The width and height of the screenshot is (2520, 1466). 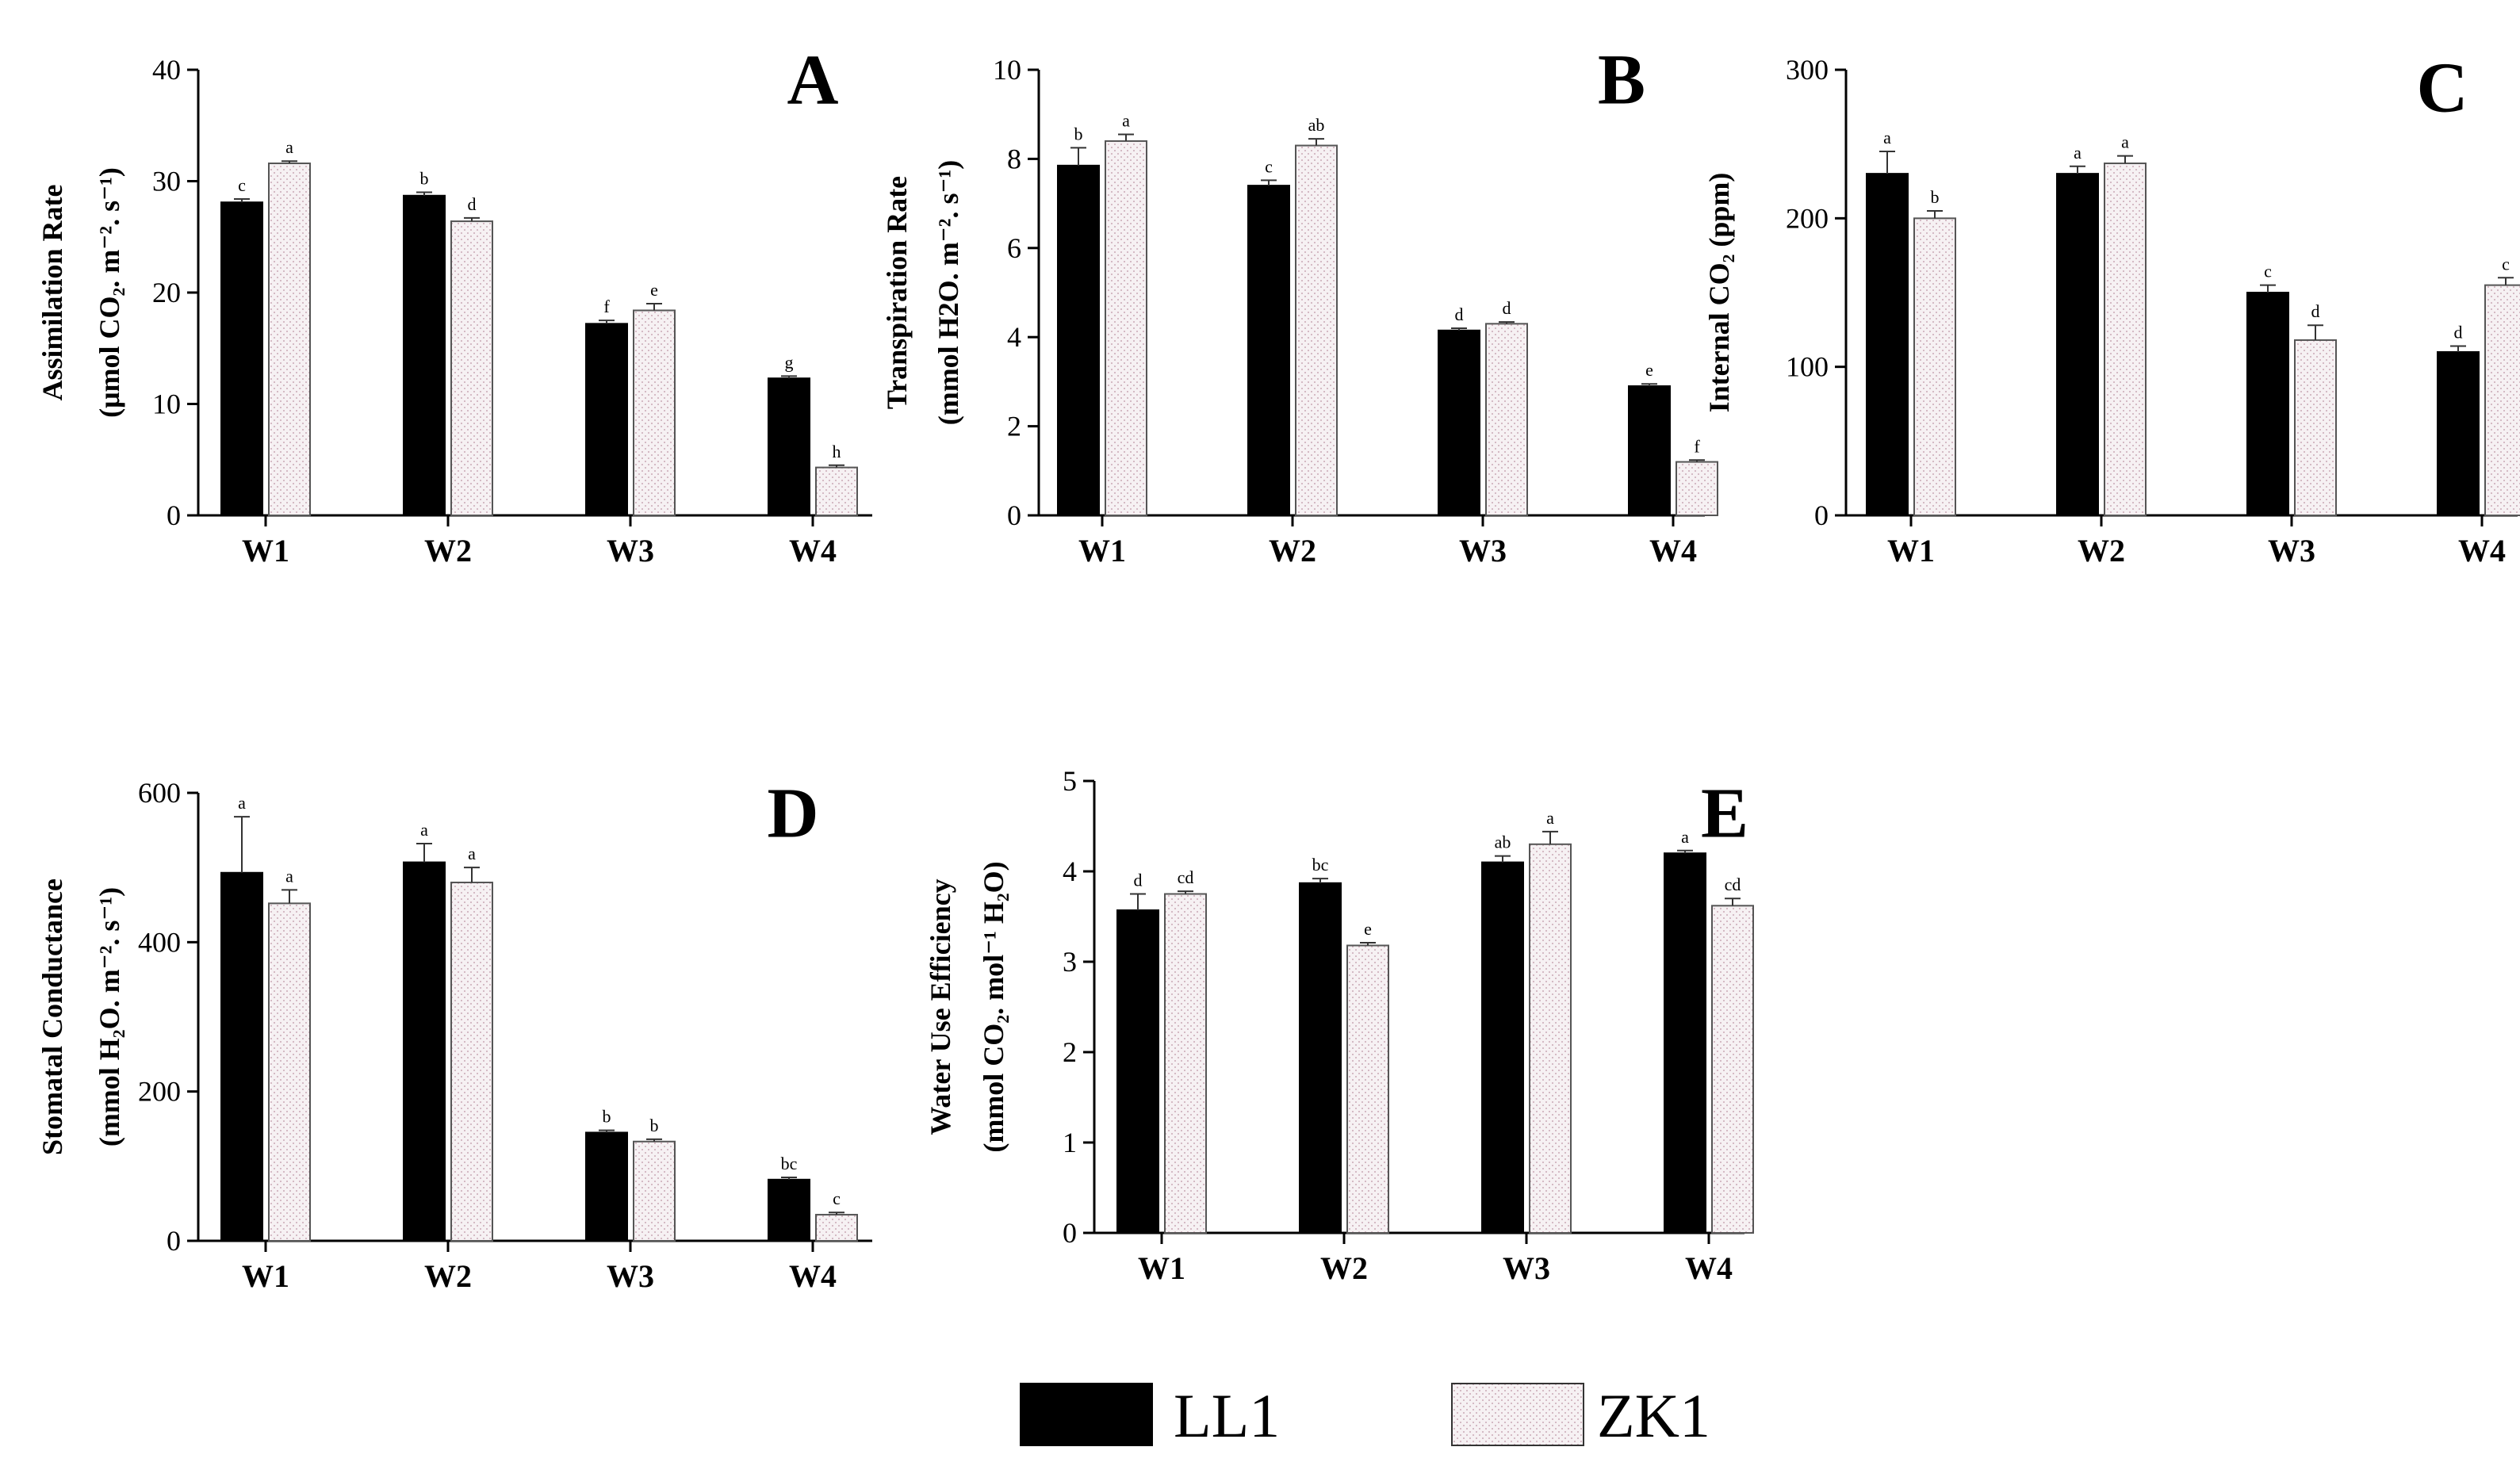 What do you see at coordinates (1316, 330) in the screenshot?
I see `bar-zk1-w2` at bounding box center [1316, 330].